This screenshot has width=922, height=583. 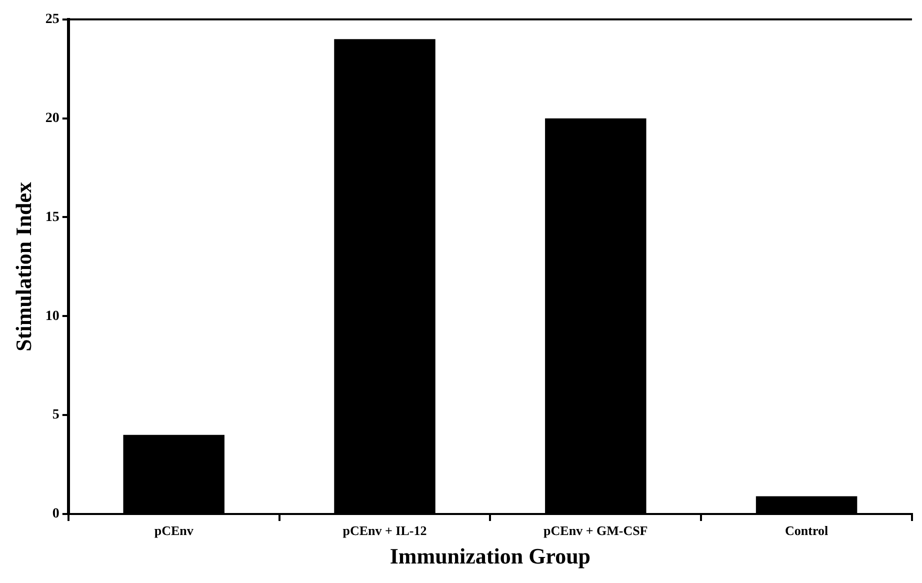 What do you see at coordinates (52, 118) in the screenshot?
I see `y-tick-label: 20` at bounding box center [52, 118].